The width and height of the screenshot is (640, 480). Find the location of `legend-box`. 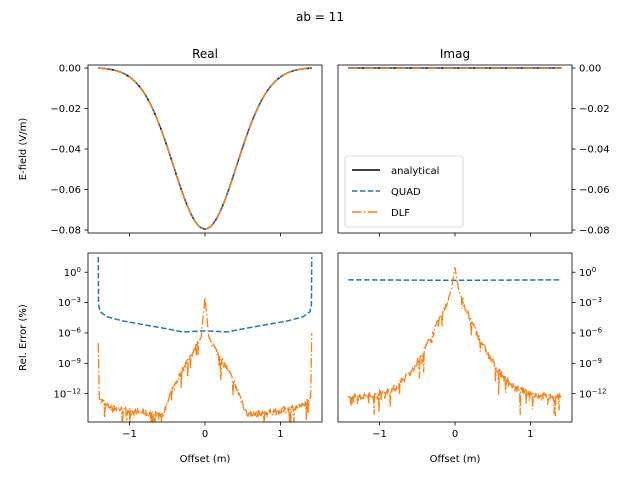

legend-box is located at coordinates (404, 191).